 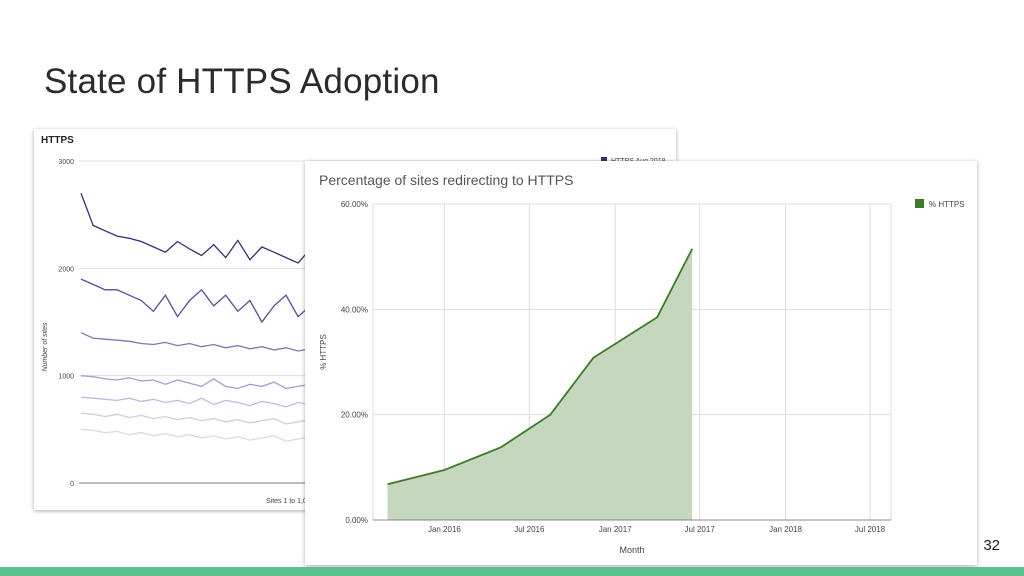 What do you see at coordinates (354, 204) in the screenshot?
I see `front-y-tick-label: 60.00%` at bounding box center [354, 204].